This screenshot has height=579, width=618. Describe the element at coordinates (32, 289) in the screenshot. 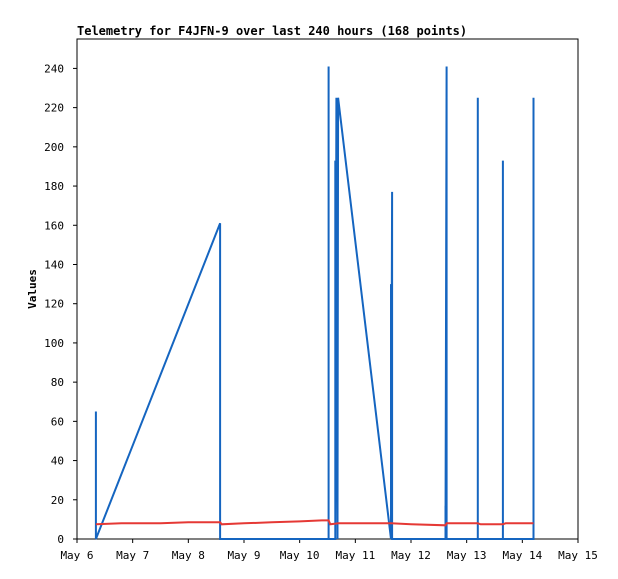

I see `y-axis-label: Values` at that location.